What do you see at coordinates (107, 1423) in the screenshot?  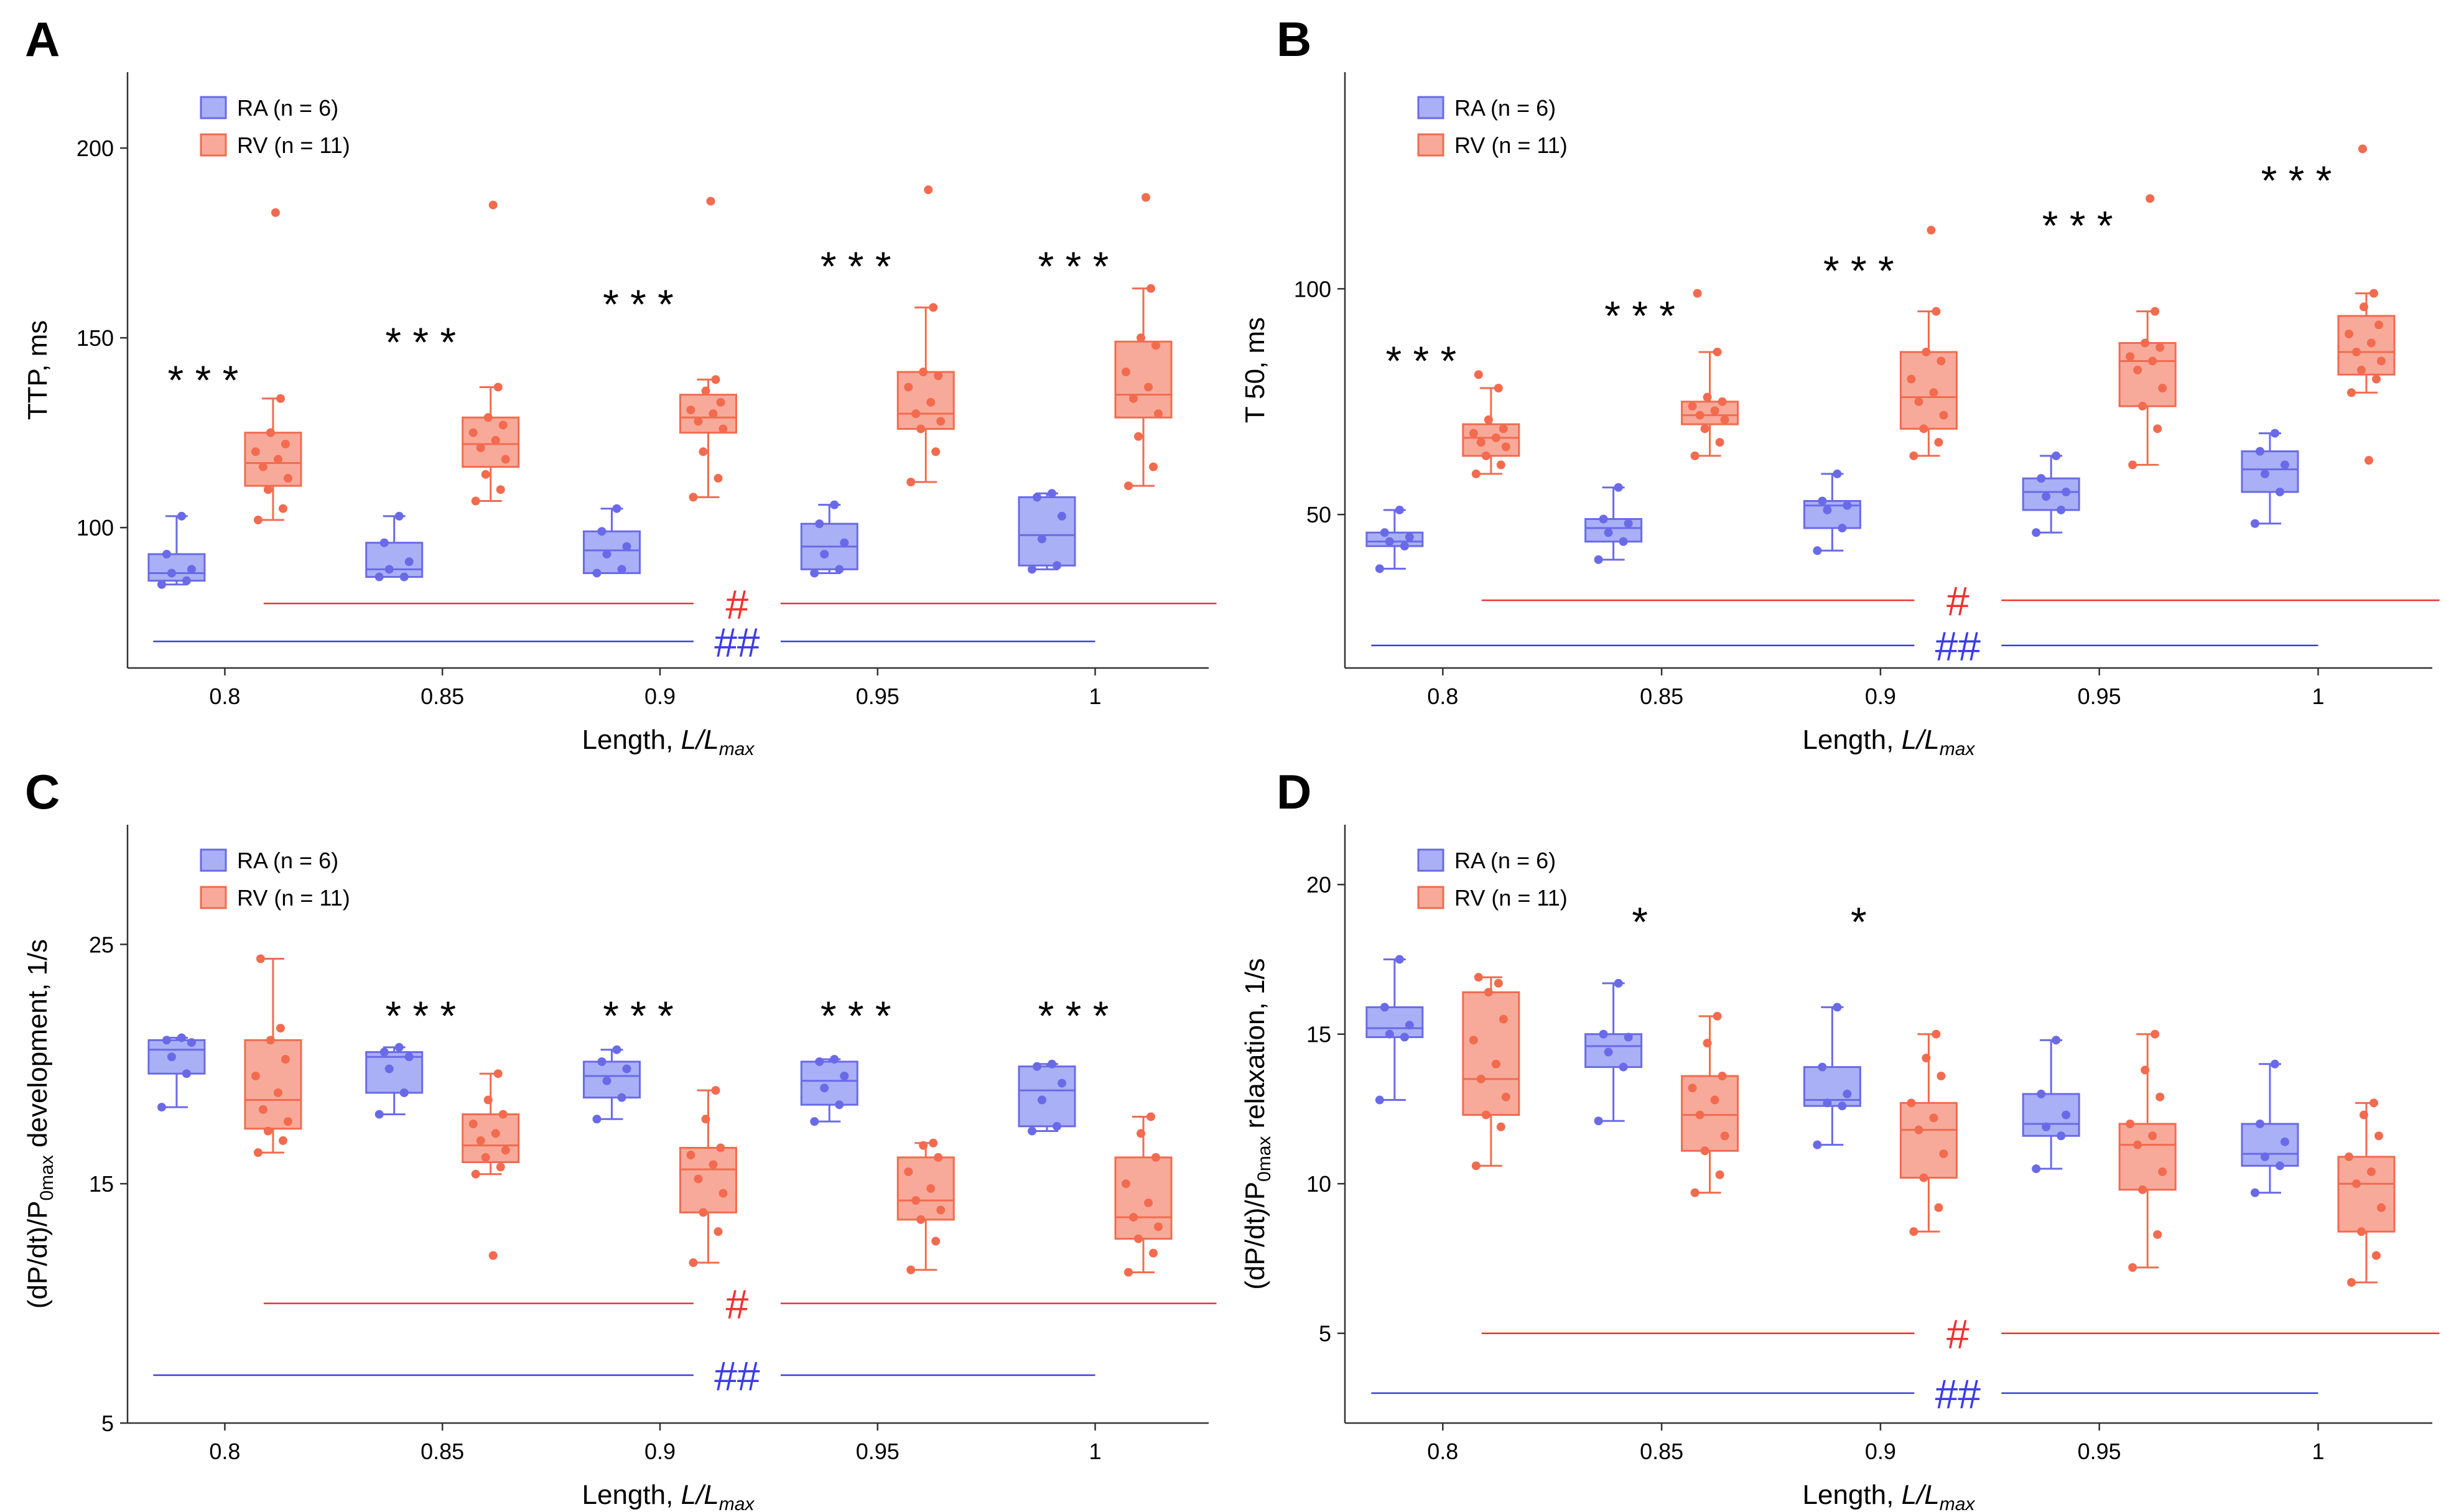 I see `y-tick-label: 5` at bounding box center [107, 1423].